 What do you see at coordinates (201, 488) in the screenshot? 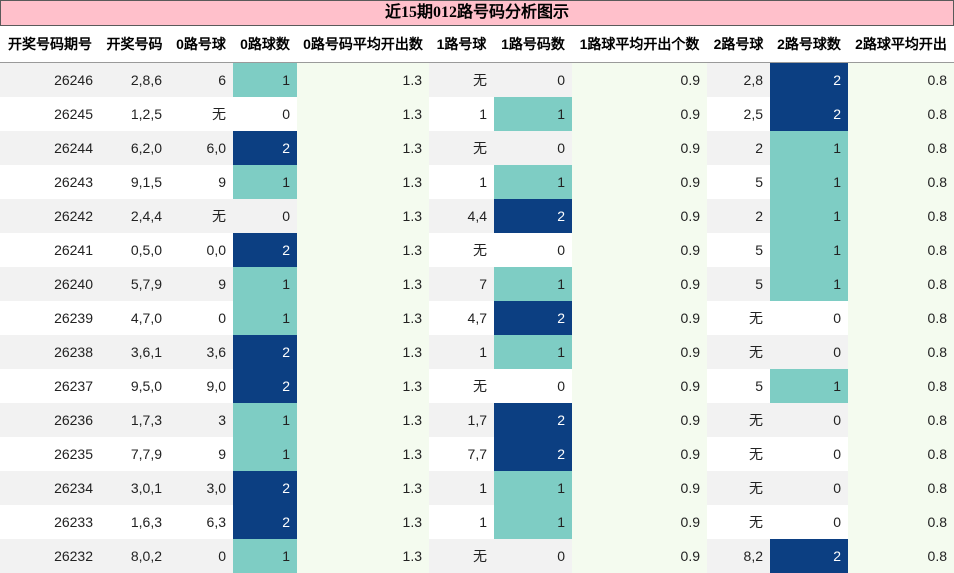
I see `cell-route0-balls: 3,0` at bounding box center [201, 488].